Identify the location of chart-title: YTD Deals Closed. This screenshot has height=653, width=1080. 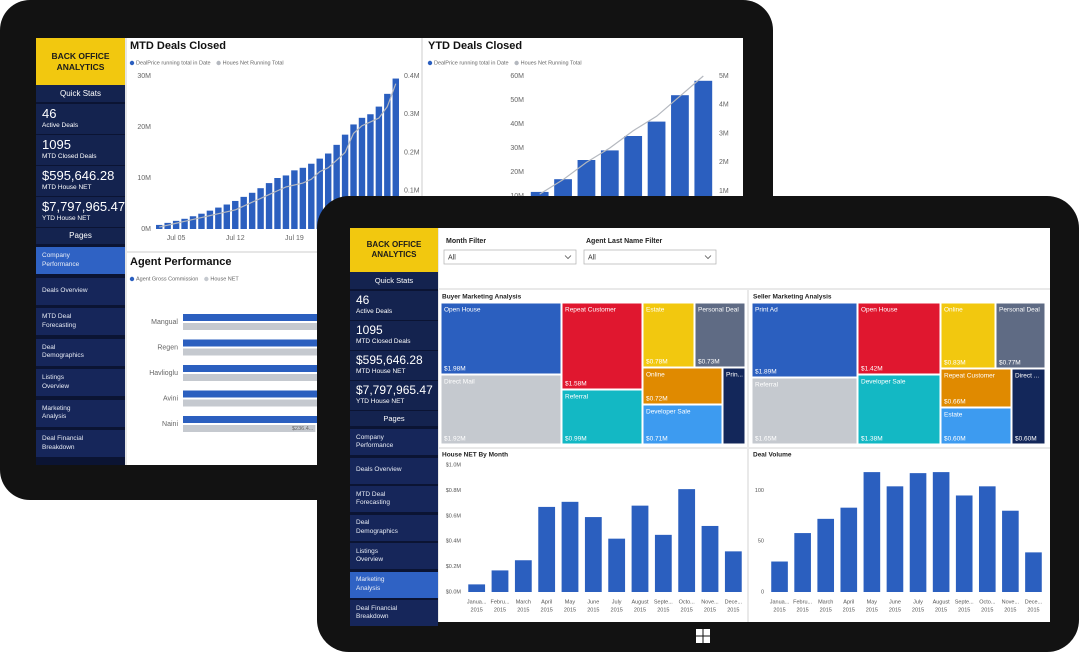
(475, 46).